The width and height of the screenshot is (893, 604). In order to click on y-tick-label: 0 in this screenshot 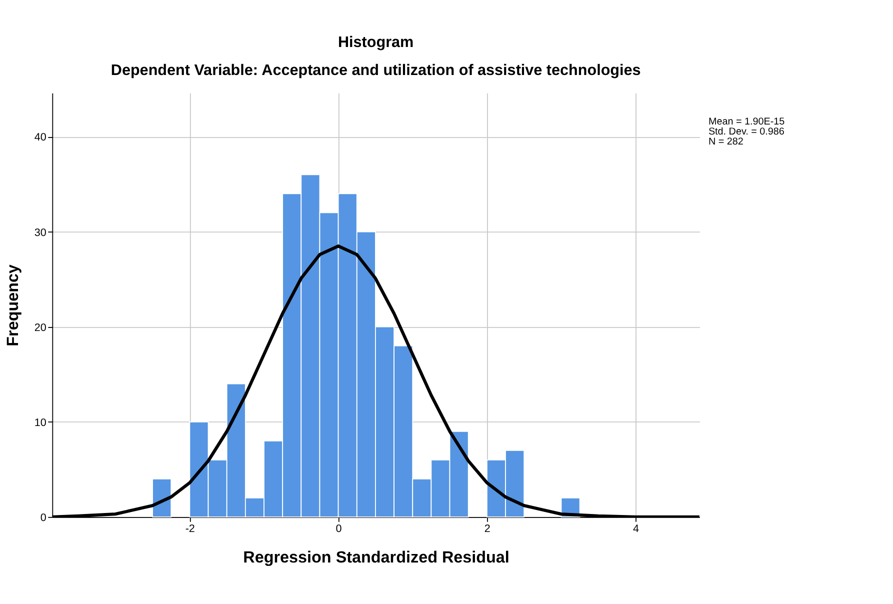, I will do `click(43, 518)`.